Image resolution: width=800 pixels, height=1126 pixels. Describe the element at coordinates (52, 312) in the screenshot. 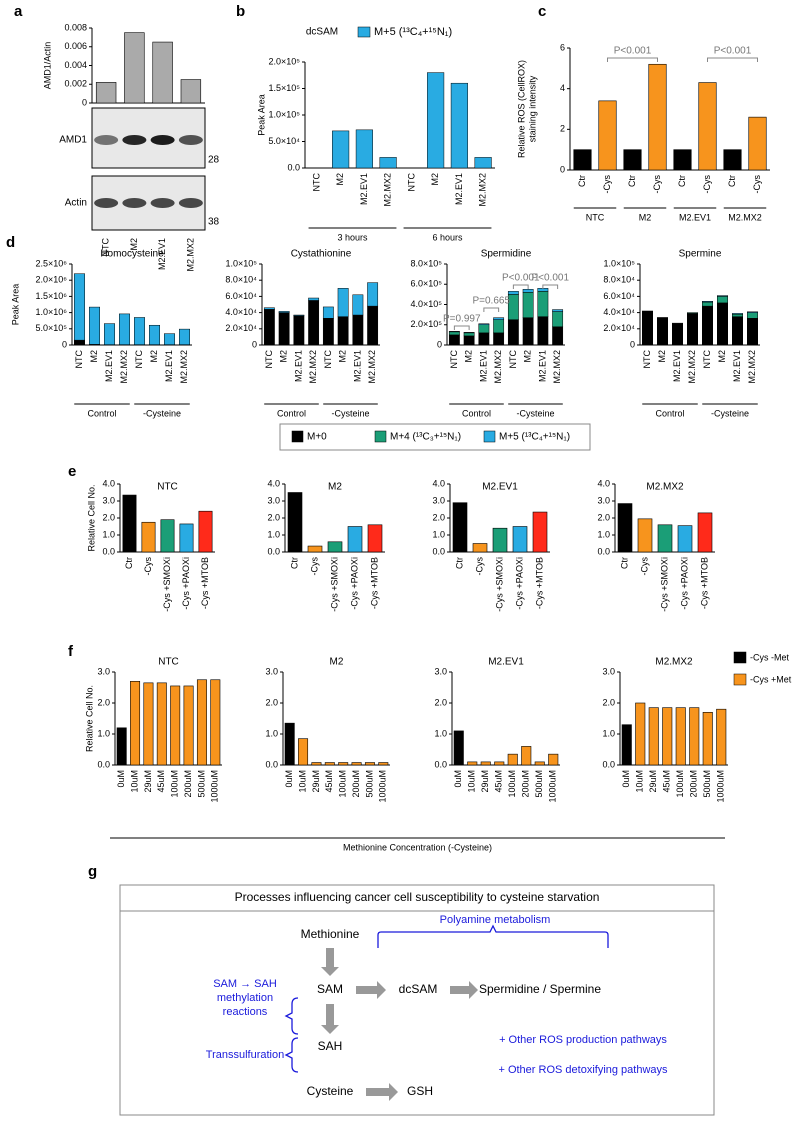

I see `y-tick-label: 1.0×10⁶` at that location.